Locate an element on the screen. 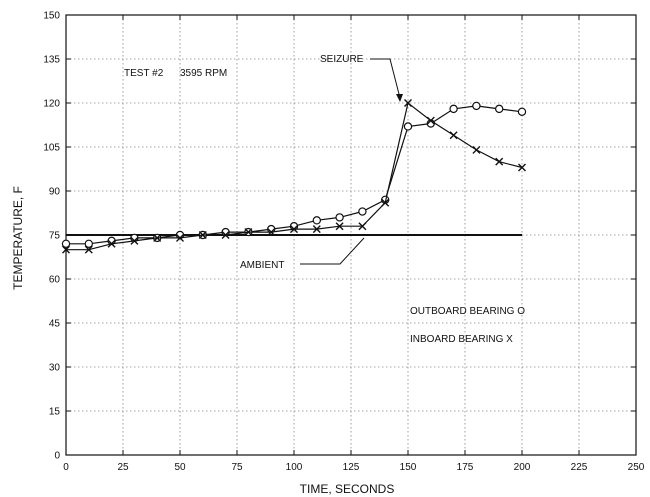  x-tick-label: 0 is located at coordinates (66, 467).